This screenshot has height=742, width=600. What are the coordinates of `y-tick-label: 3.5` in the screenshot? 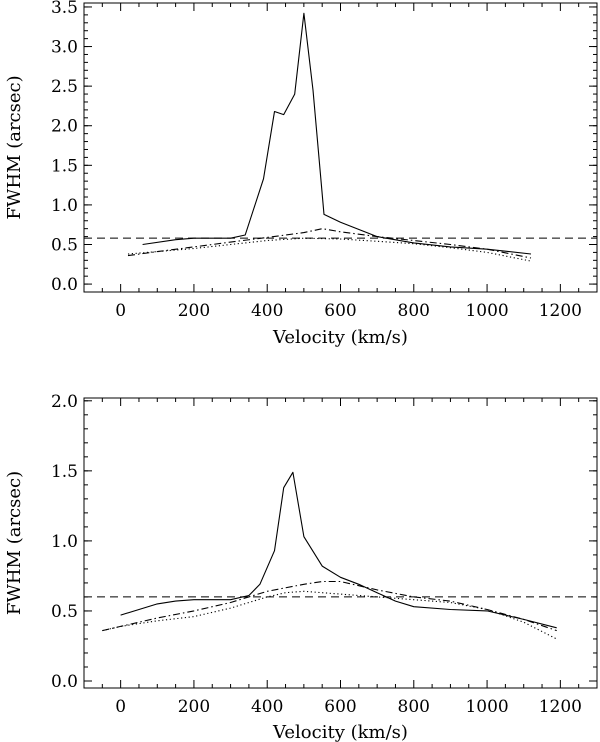 It's located at (64, 9).